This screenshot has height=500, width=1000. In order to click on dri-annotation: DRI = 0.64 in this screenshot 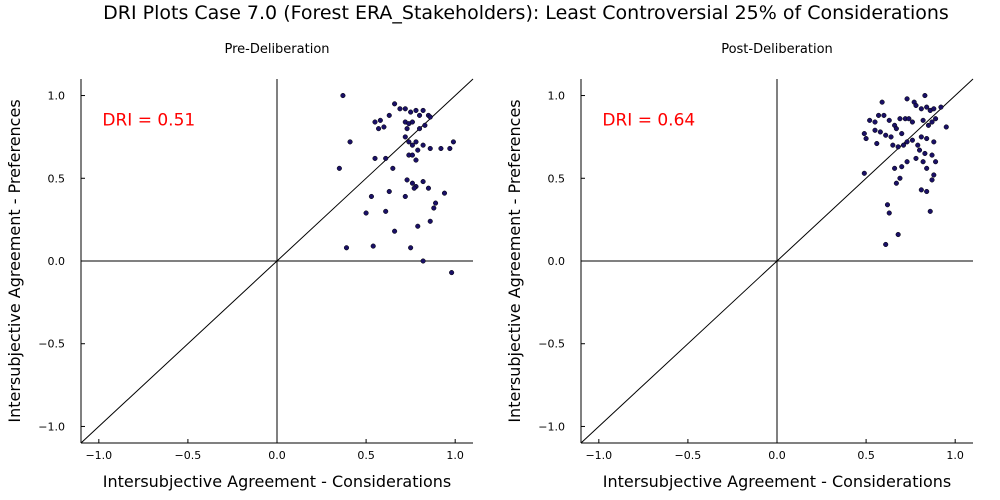, I will do `click(648, 120)`.